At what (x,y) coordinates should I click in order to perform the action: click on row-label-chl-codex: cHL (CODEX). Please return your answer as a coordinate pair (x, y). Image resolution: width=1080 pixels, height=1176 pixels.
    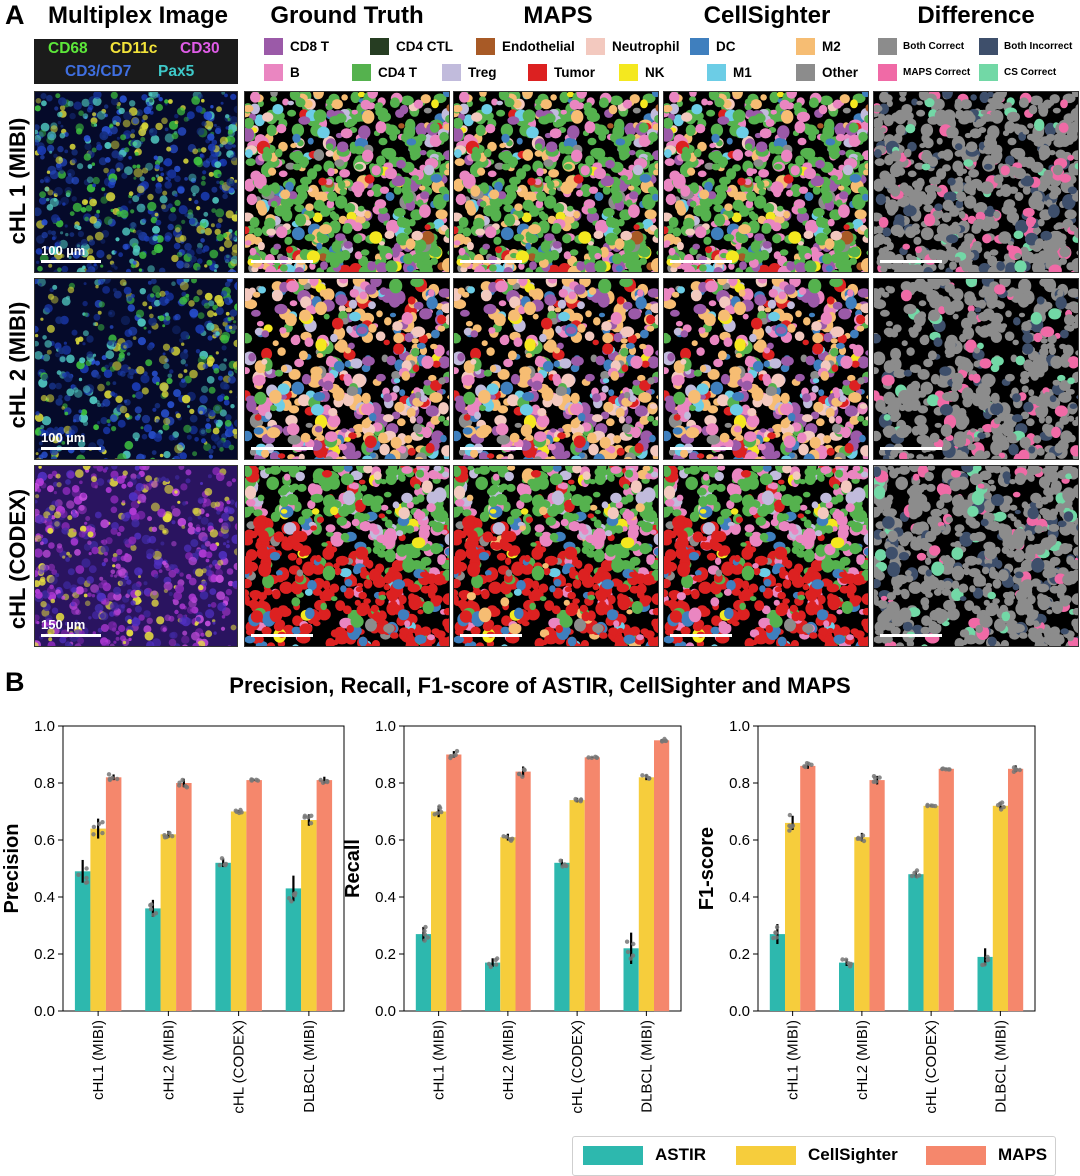
    Looking at the image, I should click on (18, 559).